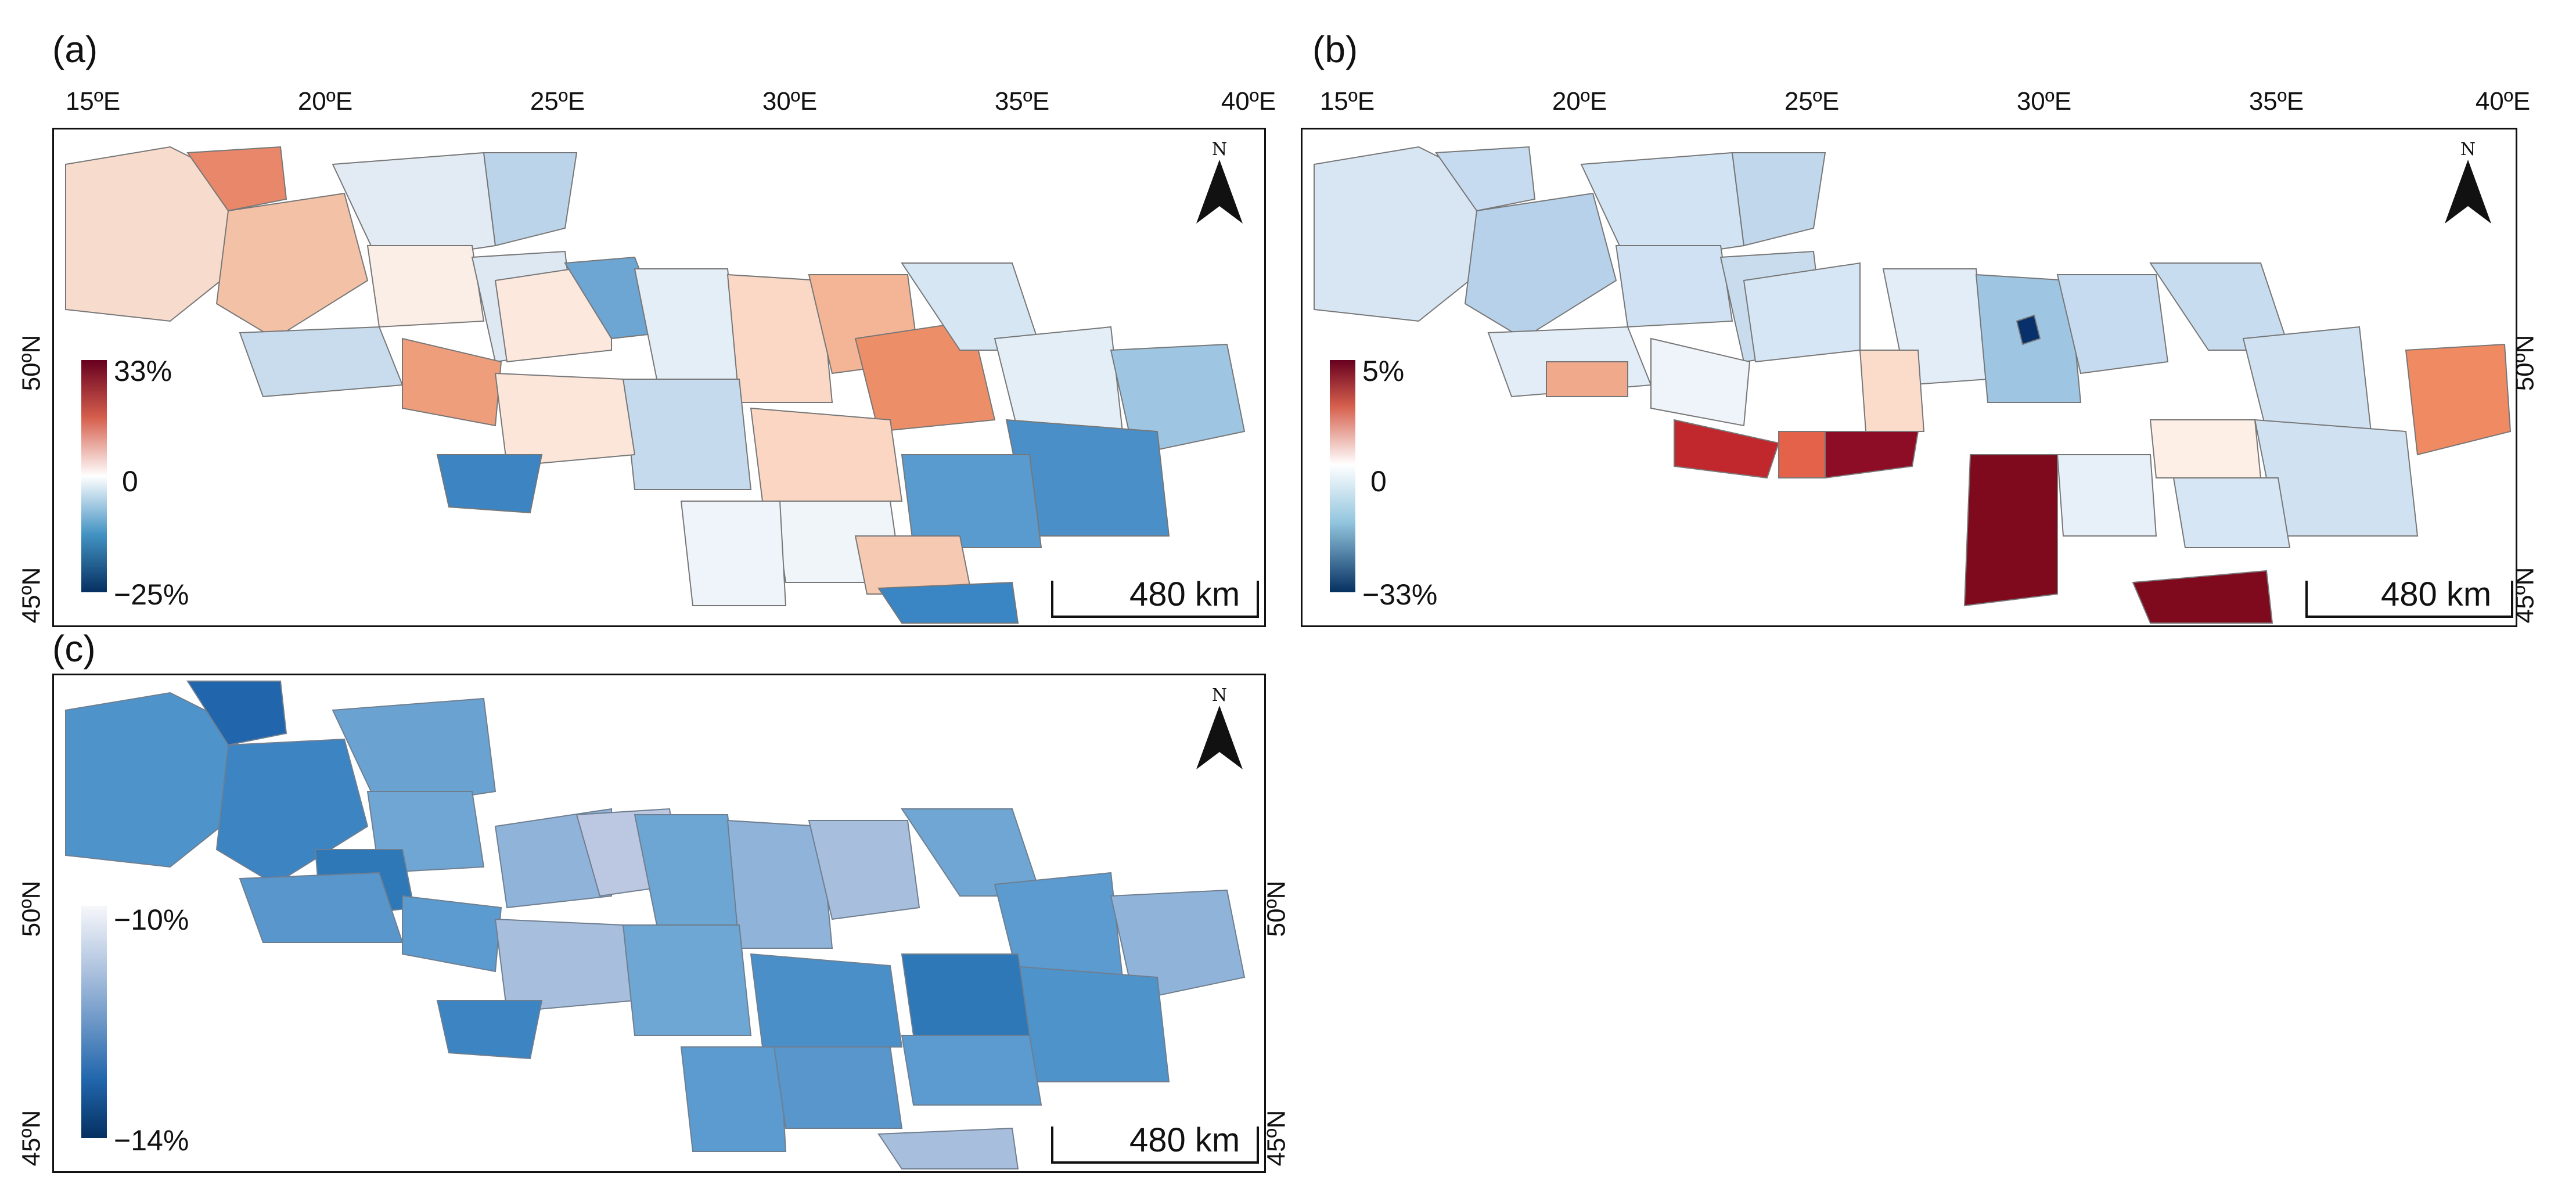 The image size is (2576, 1202). What do you see at coordinates (151, 594) in the screenshot?
I see `legend-bottom-label: −25%` at bounding box center [151, 594].